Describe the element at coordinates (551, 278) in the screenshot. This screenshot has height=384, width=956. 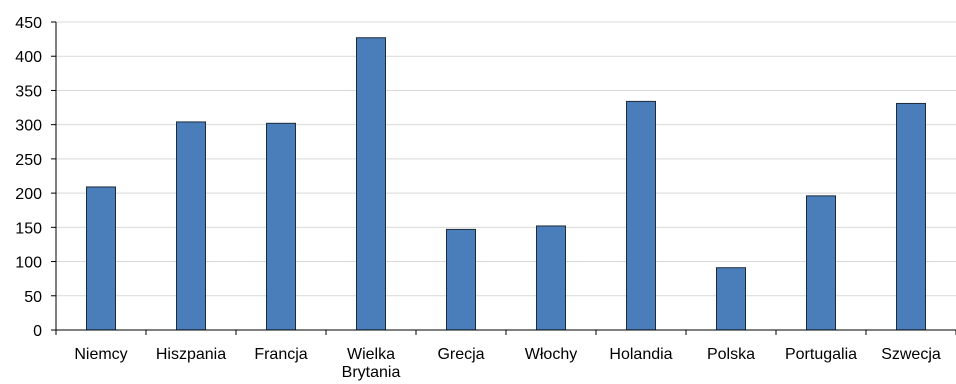
I see `bar-włochy` at that location.